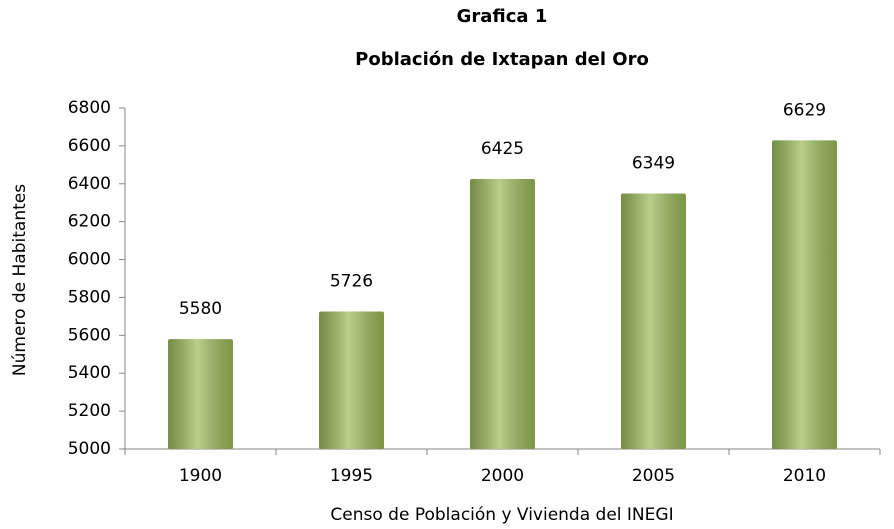 The width and height of the screenshot is (894, 529). I want to click on x-axis-label: Censo de Población y Vivienda del INEGI, so click(501, 515).